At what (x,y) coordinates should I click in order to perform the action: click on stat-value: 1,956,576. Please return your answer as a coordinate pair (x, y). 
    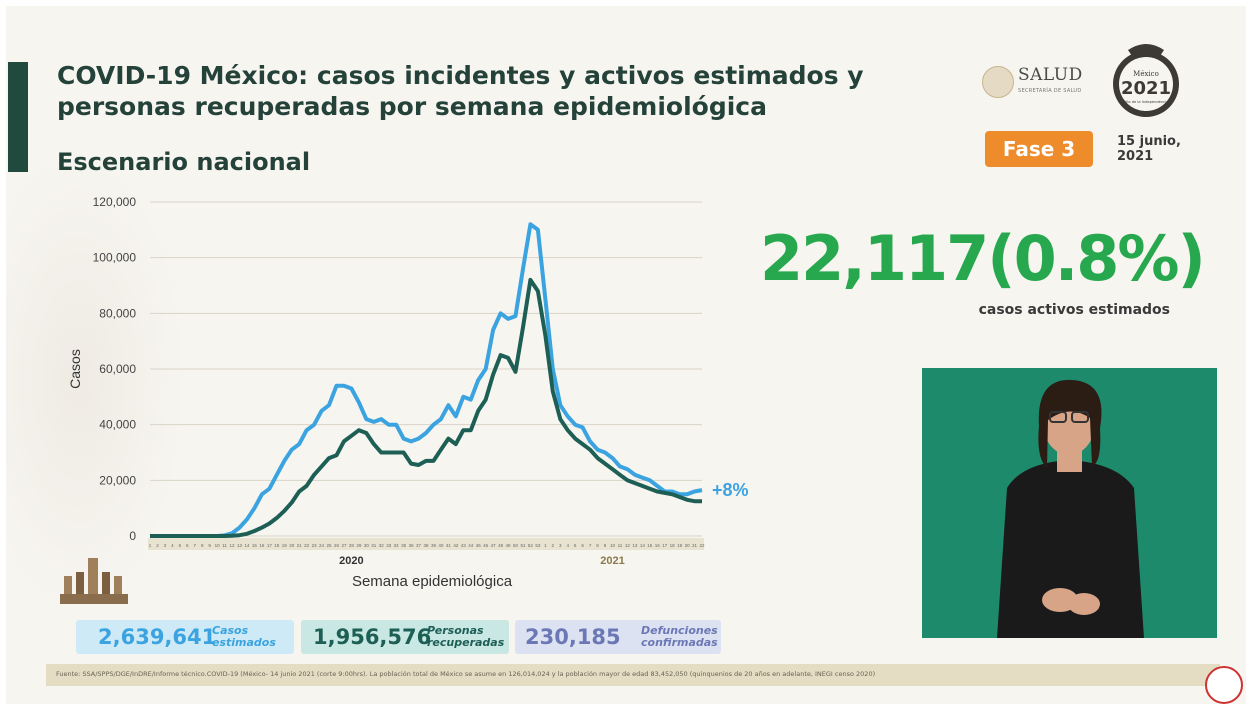
    Looking at the image, I should click on (372, 637).